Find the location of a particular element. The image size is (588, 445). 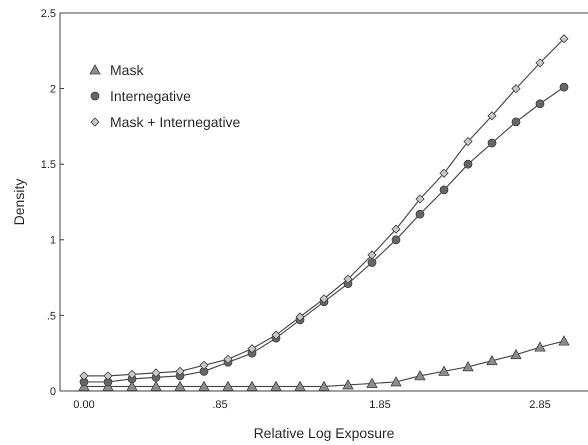

y-tick-label: 2.5 is located at coordinates (48, 14).